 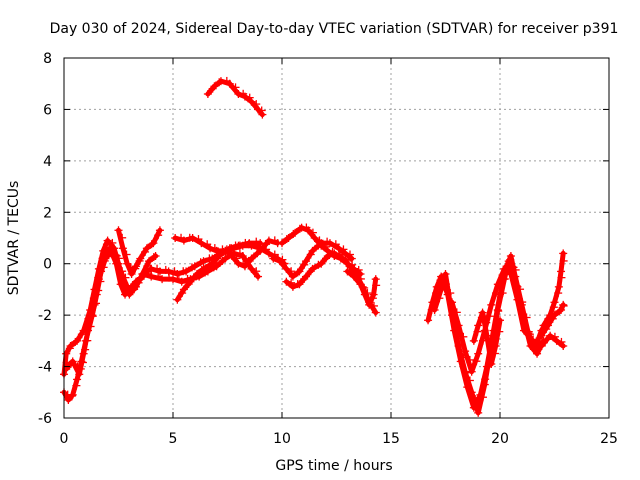 What do you see at coordinates (47, 110) in the screenshot?
I see `y-tick-label: 6` at bounding box center [47, 110].